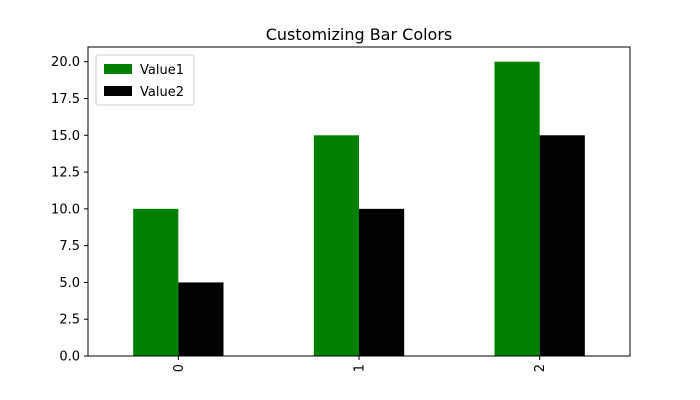 Image resolution: width=700 pixels, height=400 pixels. I want to click on x-tick-label: 1, so click(360, 368).